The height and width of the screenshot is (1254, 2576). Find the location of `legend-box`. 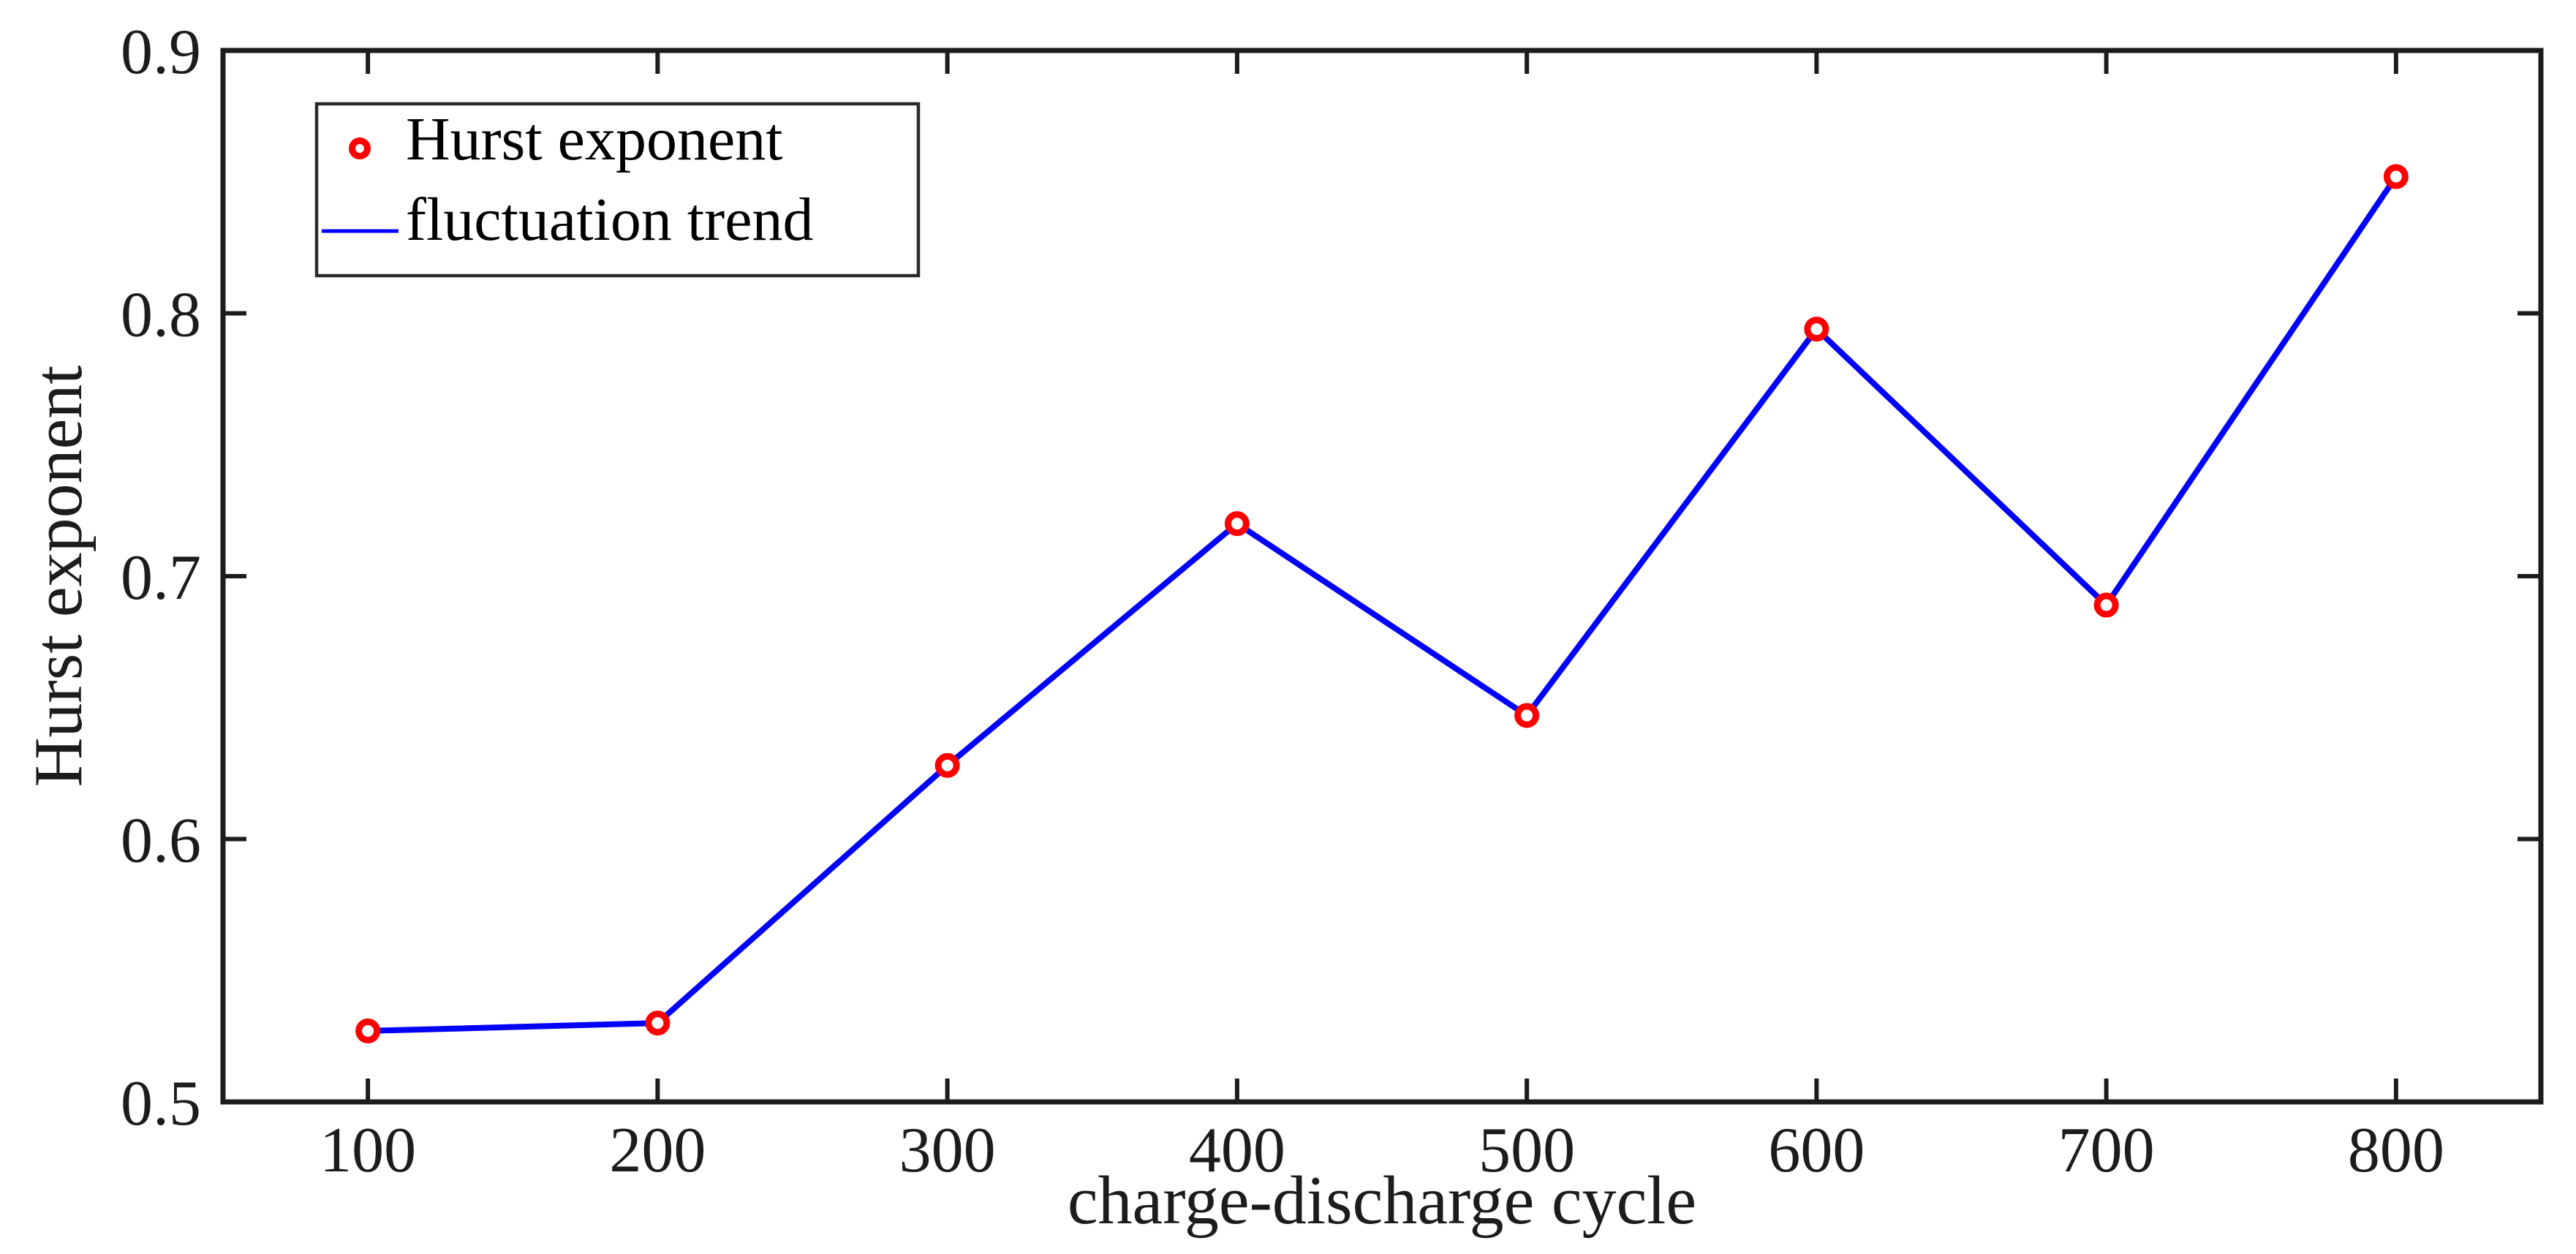

legend-box is located at coordinates (617, 190).